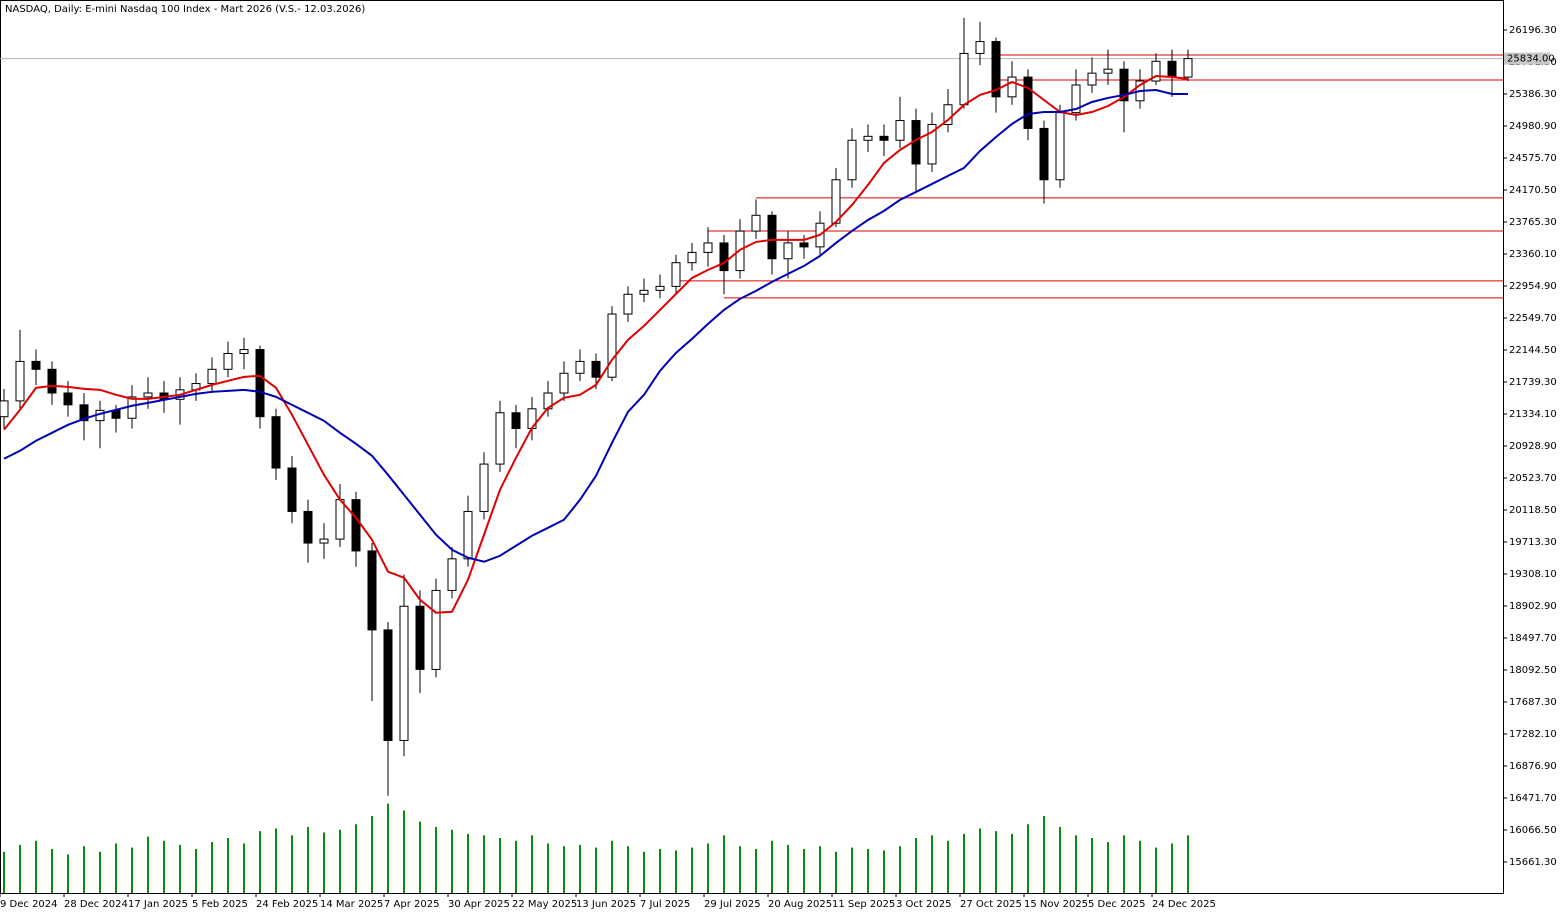  I want to click on x-tick-label: 22 May 2025, so click(544, 904).